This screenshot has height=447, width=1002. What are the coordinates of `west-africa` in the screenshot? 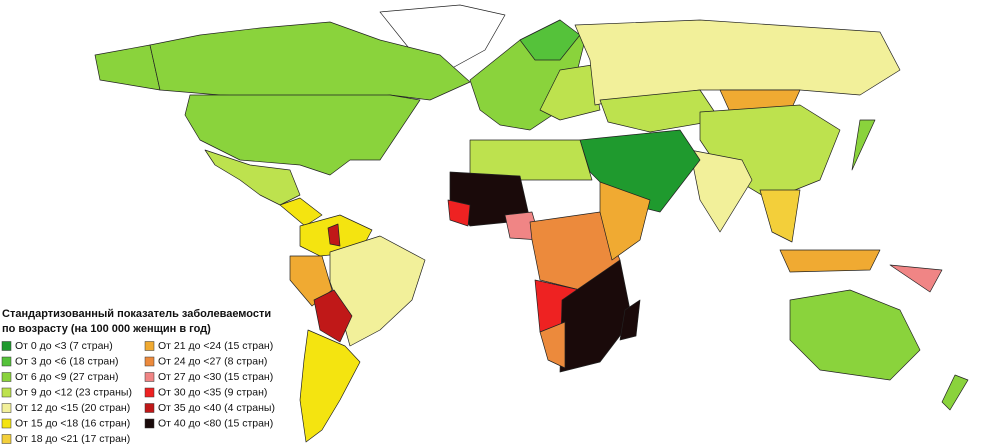 It's located at (490, 199).